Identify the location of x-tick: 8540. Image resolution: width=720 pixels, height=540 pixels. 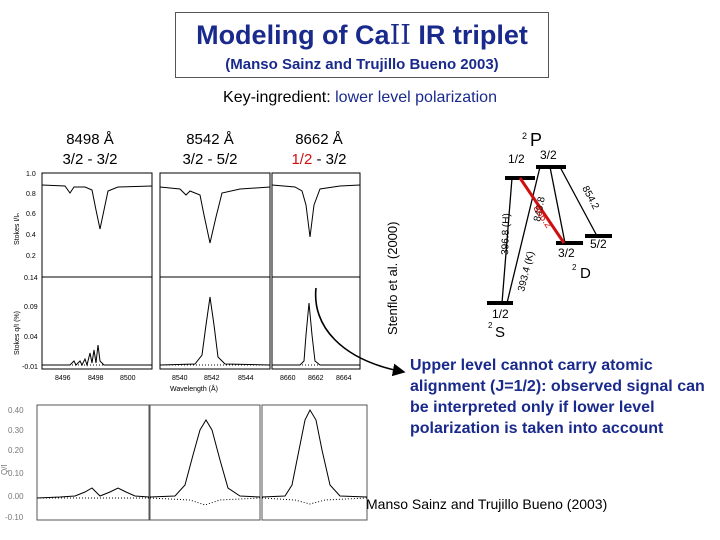
(180, 378).